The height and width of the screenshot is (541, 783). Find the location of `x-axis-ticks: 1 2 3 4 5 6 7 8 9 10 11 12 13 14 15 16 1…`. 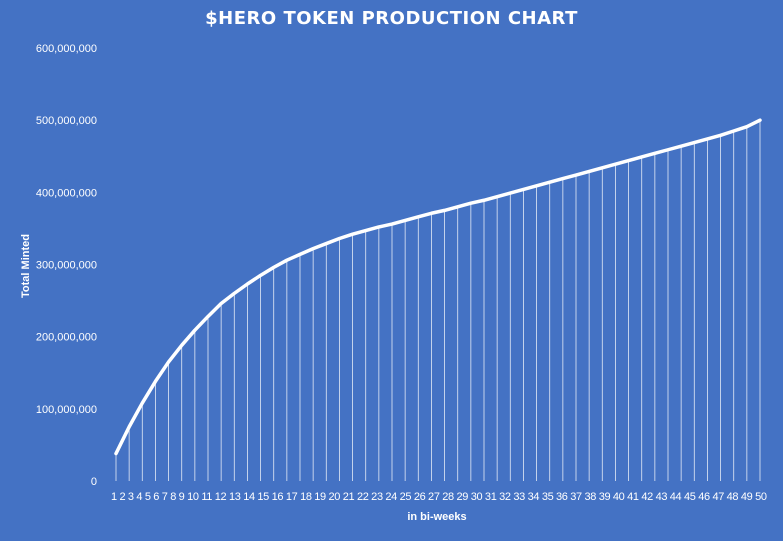

x-axis-ticks: 1 2 3 4 5 6 7 8 9 10 11 12 13 14 15 16 1… is located at coordinates (439, 497).